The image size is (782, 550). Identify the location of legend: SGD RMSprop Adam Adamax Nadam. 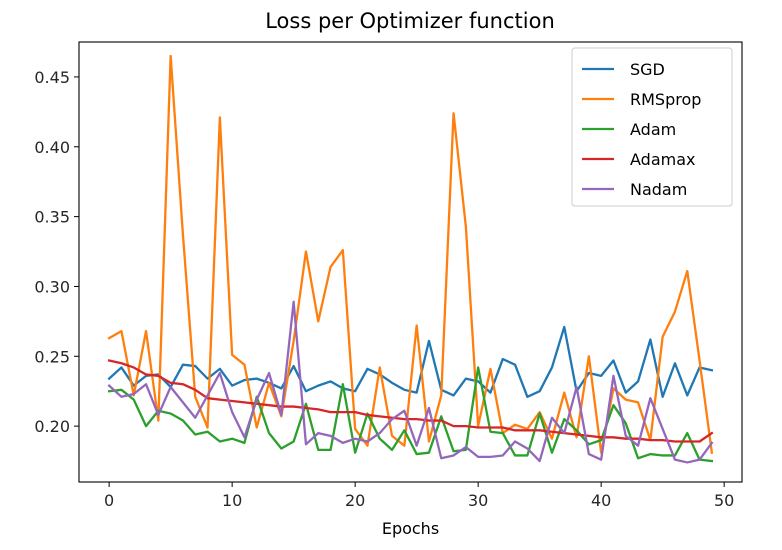
(652, 127).